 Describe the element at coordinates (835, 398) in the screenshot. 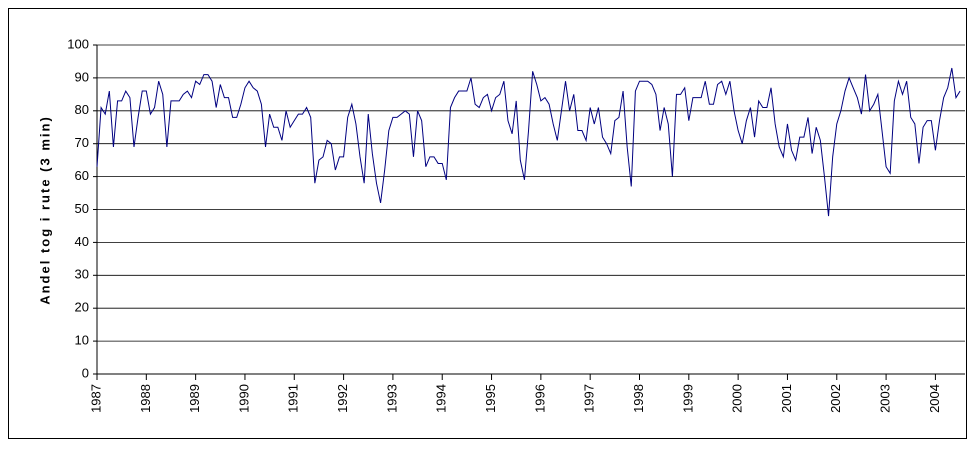

I see `x-tick-label: 2002` at that location.